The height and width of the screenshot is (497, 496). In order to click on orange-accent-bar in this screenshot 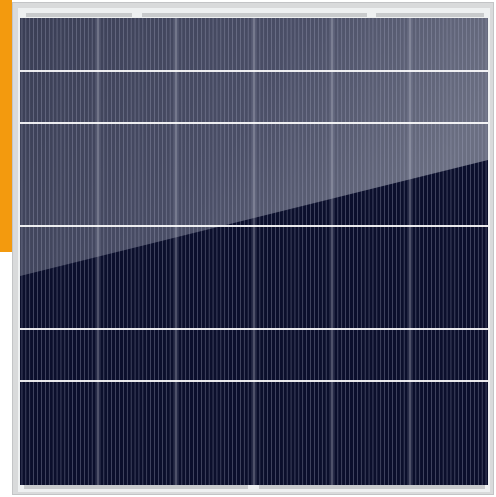, I will do `click(6, 126)`.